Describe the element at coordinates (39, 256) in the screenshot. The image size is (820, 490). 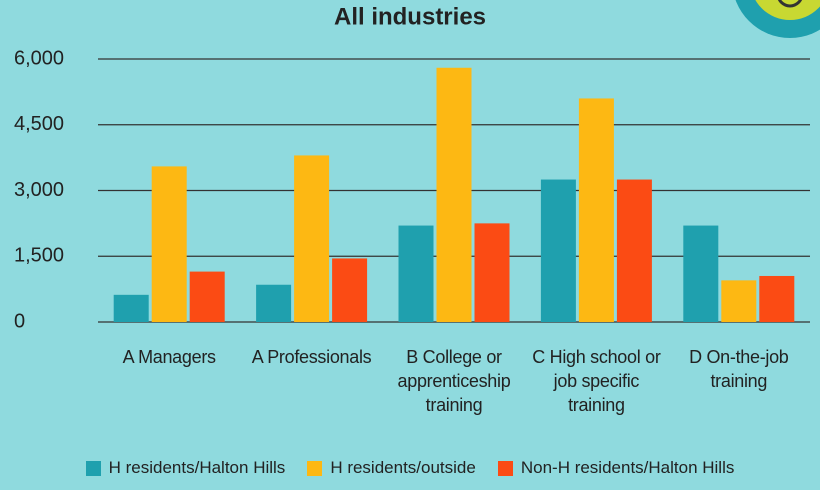
I see `y-tick-label: 1,500` at that location.